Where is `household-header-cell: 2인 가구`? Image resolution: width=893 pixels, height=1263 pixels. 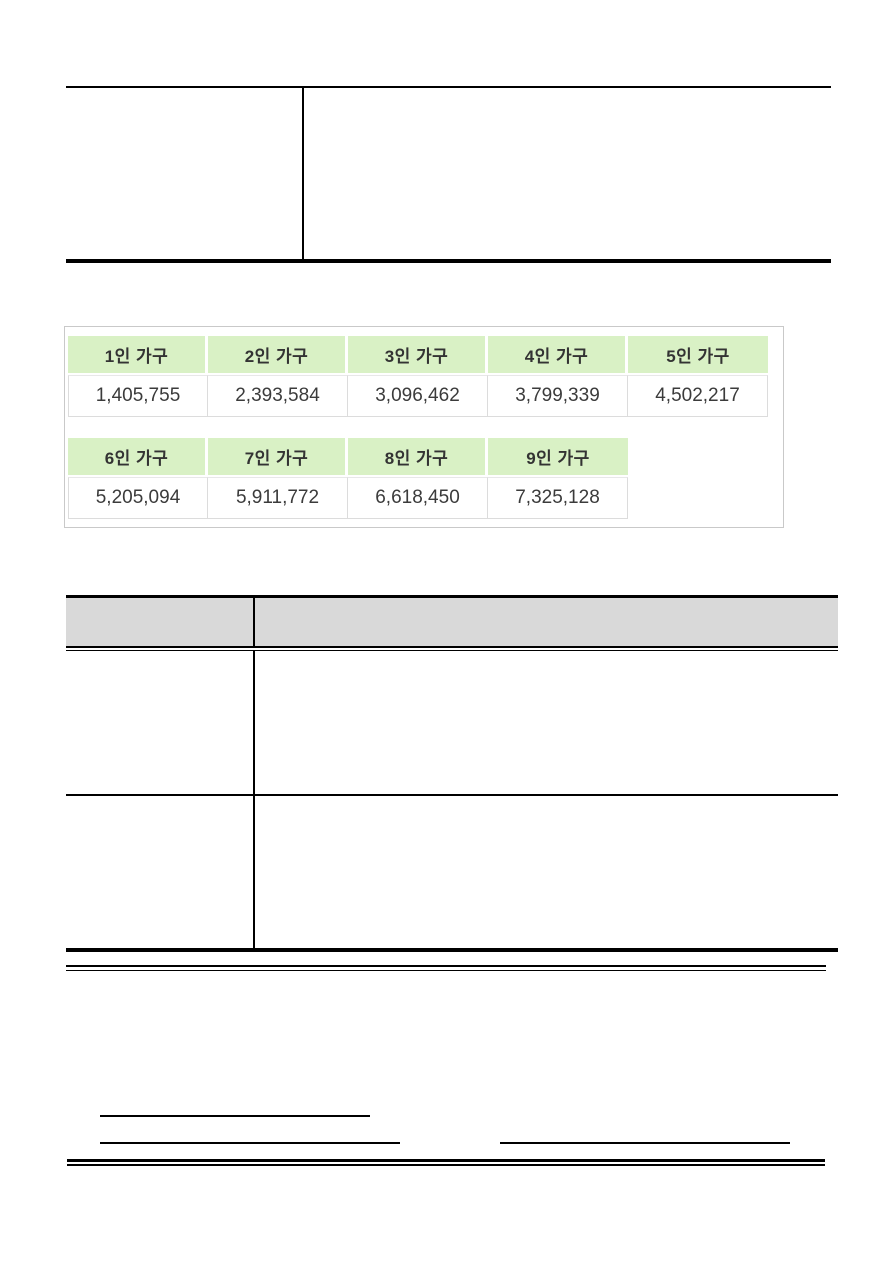
household-header-cell: 2인 가구 is located at coordinates (278, 355).